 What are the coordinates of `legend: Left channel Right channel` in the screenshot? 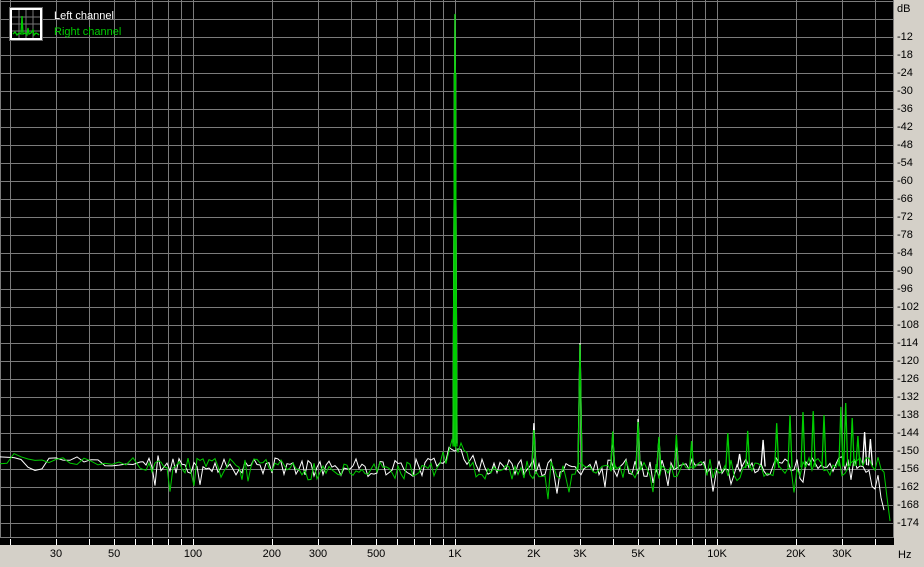 It's located at (65, 24).